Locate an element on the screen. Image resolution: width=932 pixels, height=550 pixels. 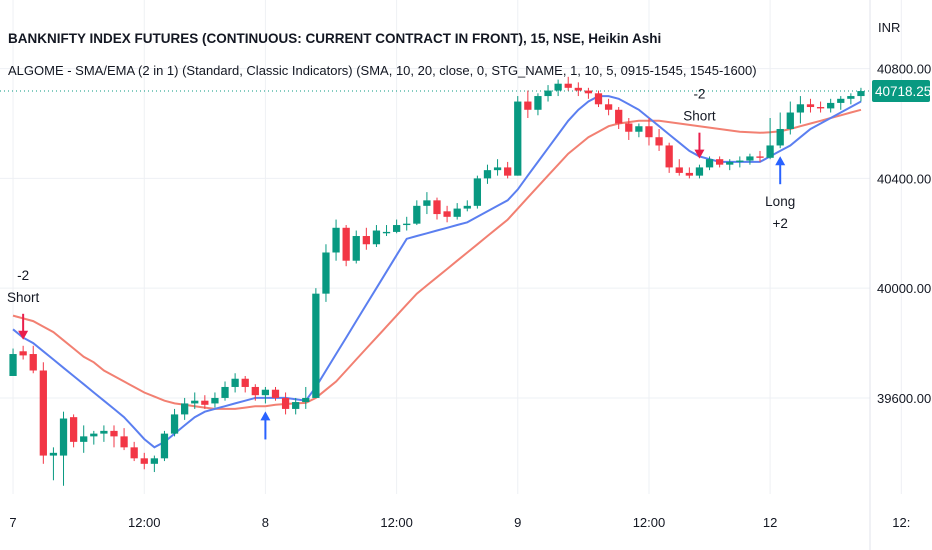
signal-side-label: Long is located at coordinates (780, 201).